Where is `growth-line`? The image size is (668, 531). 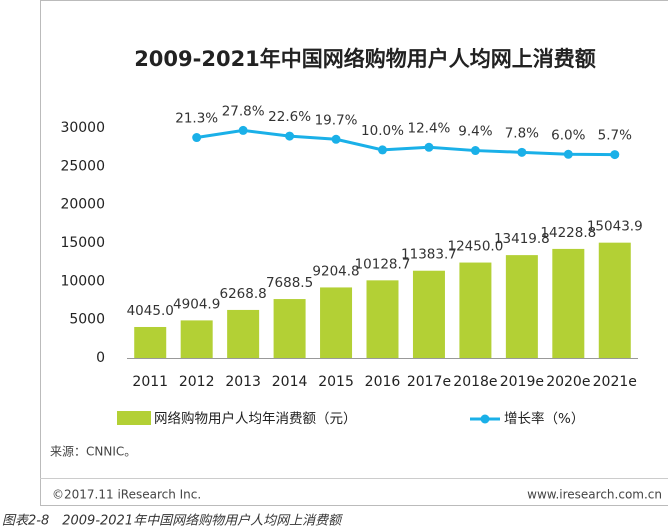
growth-line is located at coordinates (405, 142).